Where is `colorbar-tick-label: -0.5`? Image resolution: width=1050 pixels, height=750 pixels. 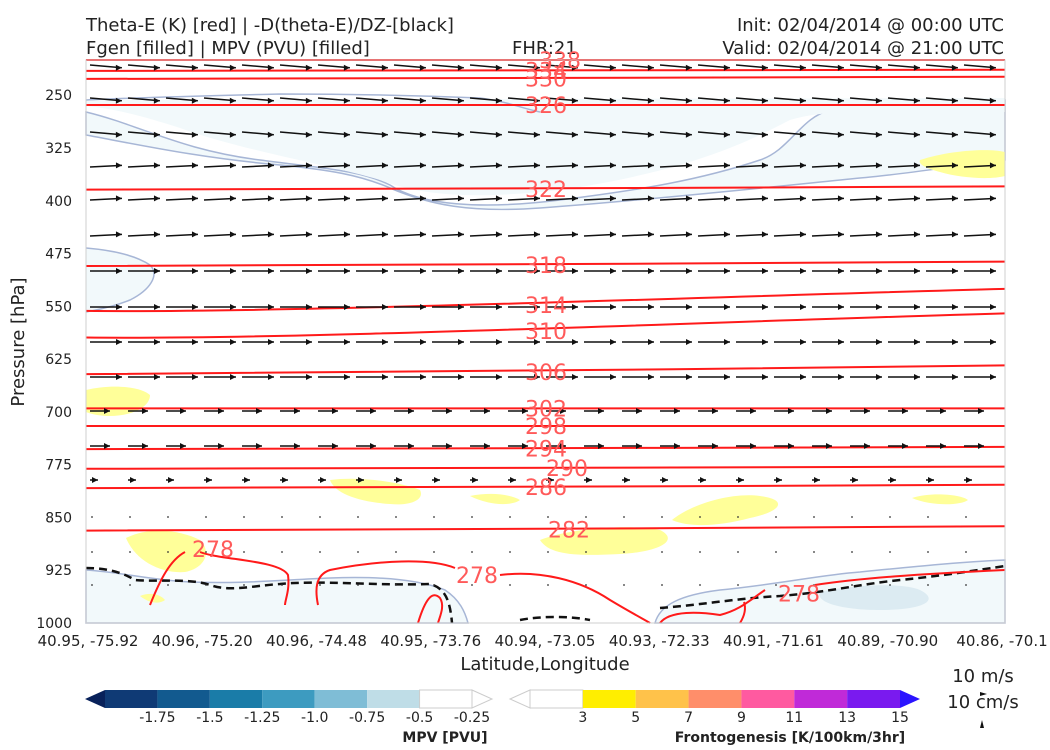 colorbar-tick-label: -0.5 is located at coordinates (419, 718).